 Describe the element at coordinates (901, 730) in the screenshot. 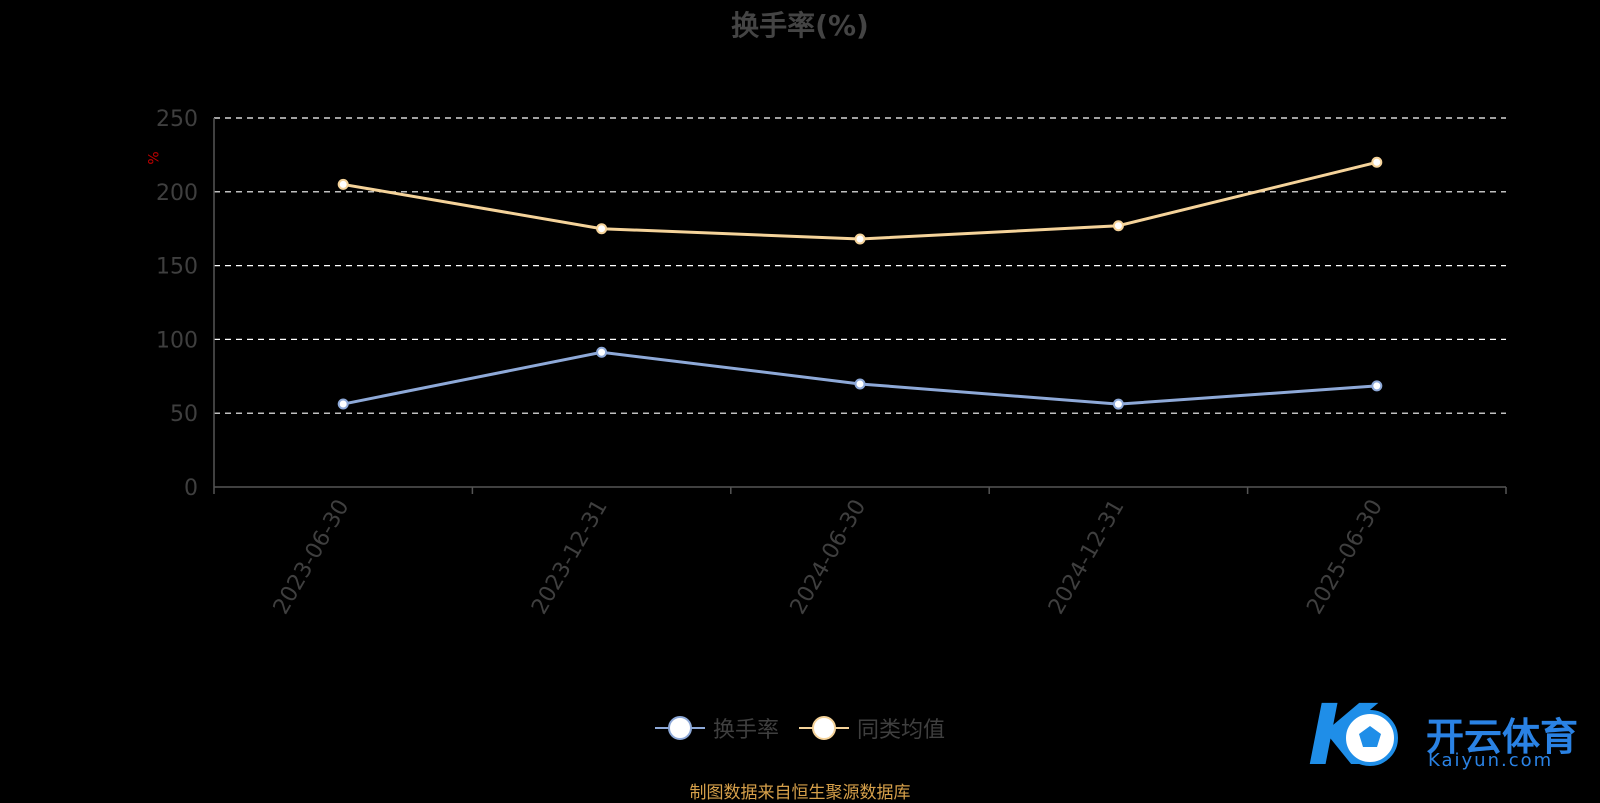

I see `legend-label-peer-average: 同类均值` at that location.